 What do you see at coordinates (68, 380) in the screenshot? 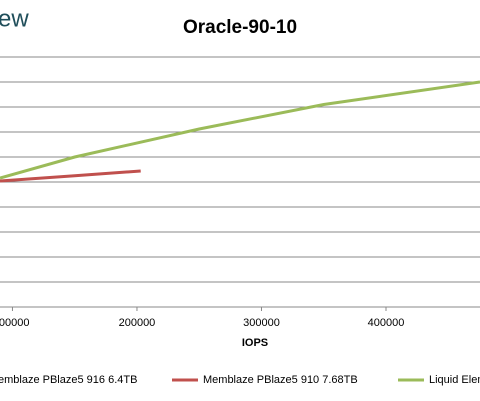
I see `legend-label: emblaze PBlaze5 916 6.4TB` at bounding box center [68, 380].